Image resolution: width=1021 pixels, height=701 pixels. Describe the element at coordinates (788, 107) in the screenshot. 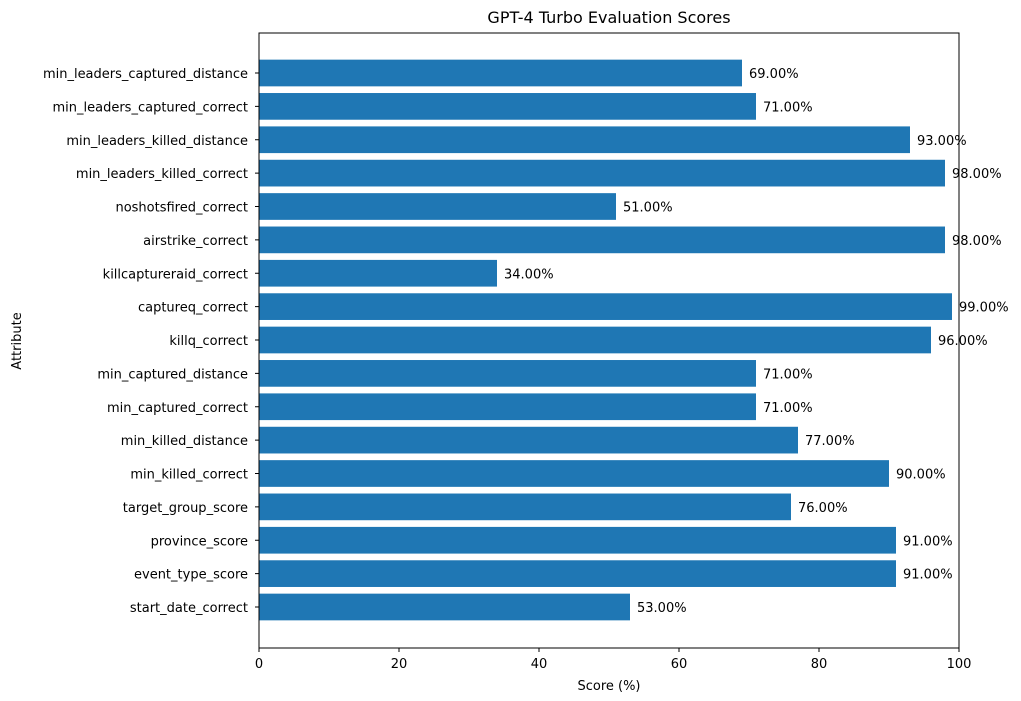

I see `data-label-min_leaders_captured_correct: 71.00%` at that location.